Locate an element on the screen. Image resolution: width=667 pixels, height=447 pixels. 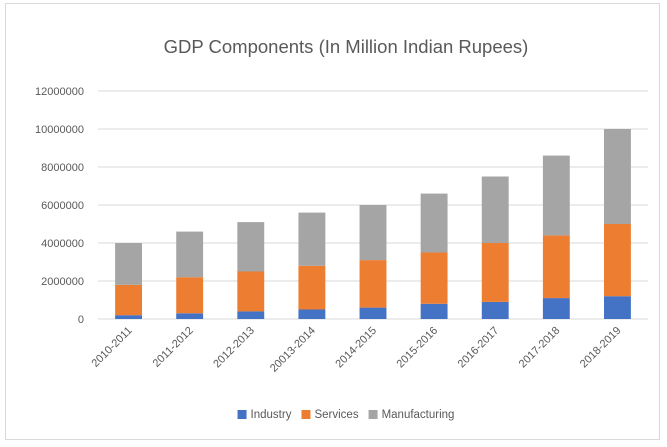
bar-industry-2014-2015 is located at coordinates (373, 313).